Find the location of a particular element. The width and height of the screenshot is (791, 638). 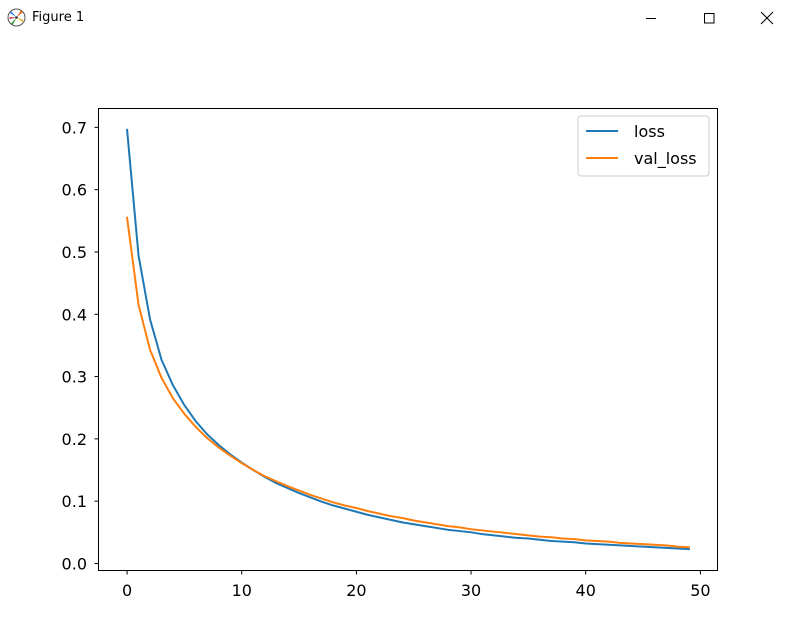

maximize-icon is located at coordinates (709, 18).